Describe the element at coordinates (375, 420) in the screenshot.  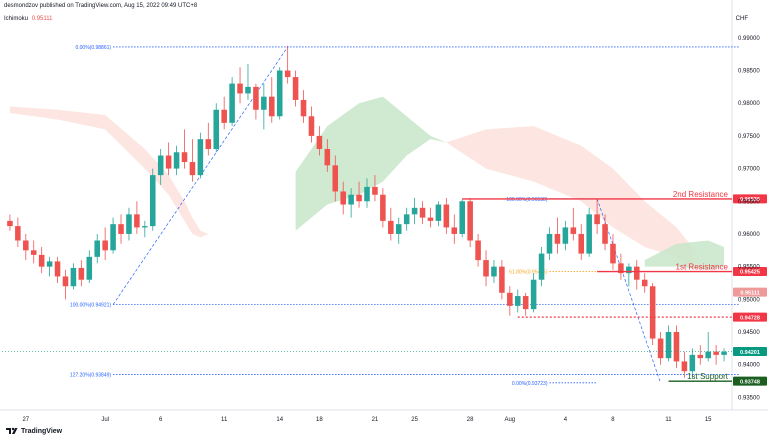
I see `x-tick-label: 21` at that location.